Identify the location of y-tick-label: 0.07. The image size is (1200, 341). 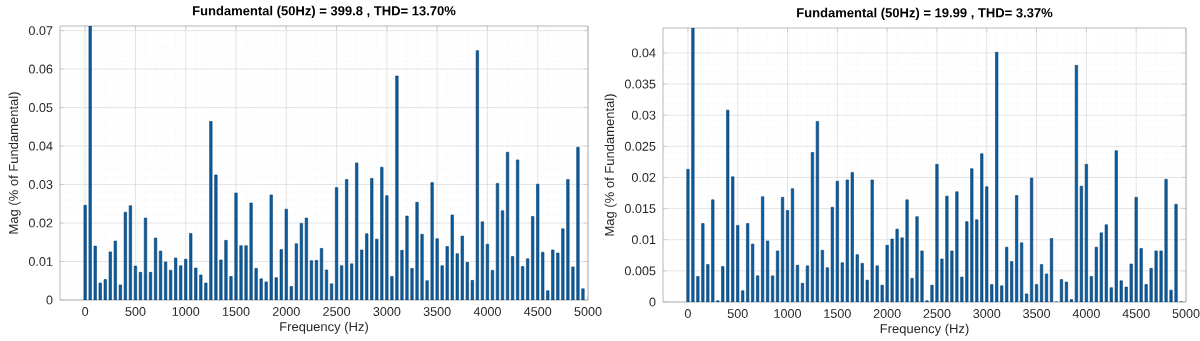
(40, 31).